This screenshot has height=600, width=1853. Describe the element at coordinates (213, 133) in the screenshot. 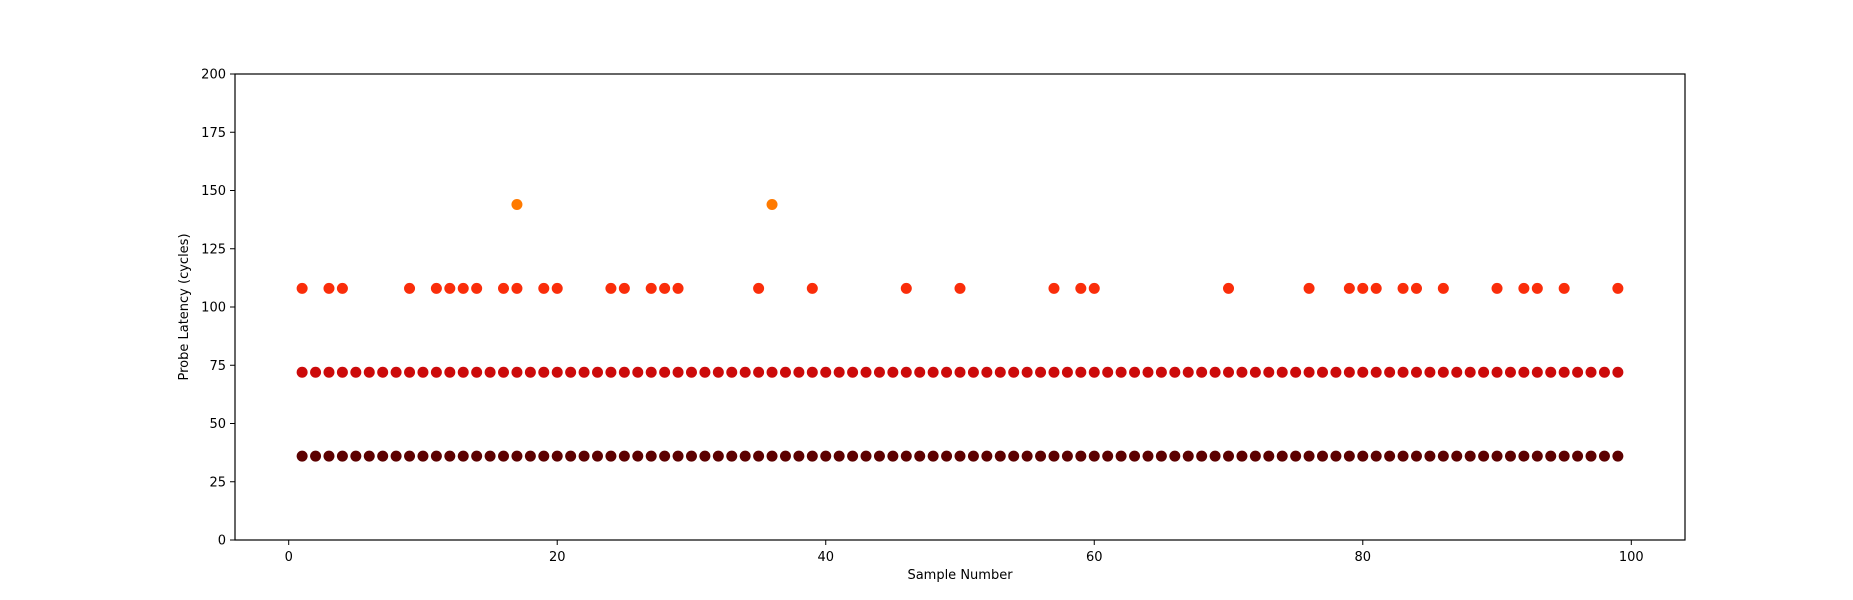

I see `y-tick-label: 175` at that location.